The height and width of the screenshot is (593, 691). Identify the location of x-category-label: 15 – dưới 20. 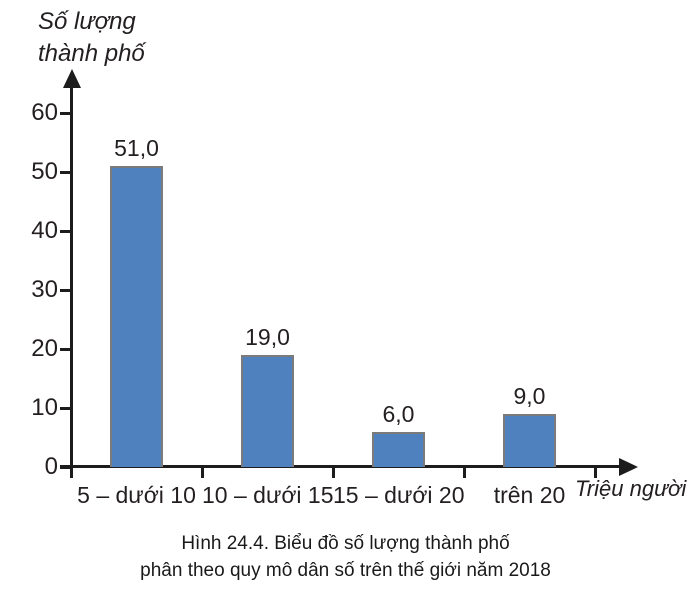
(399, 495).